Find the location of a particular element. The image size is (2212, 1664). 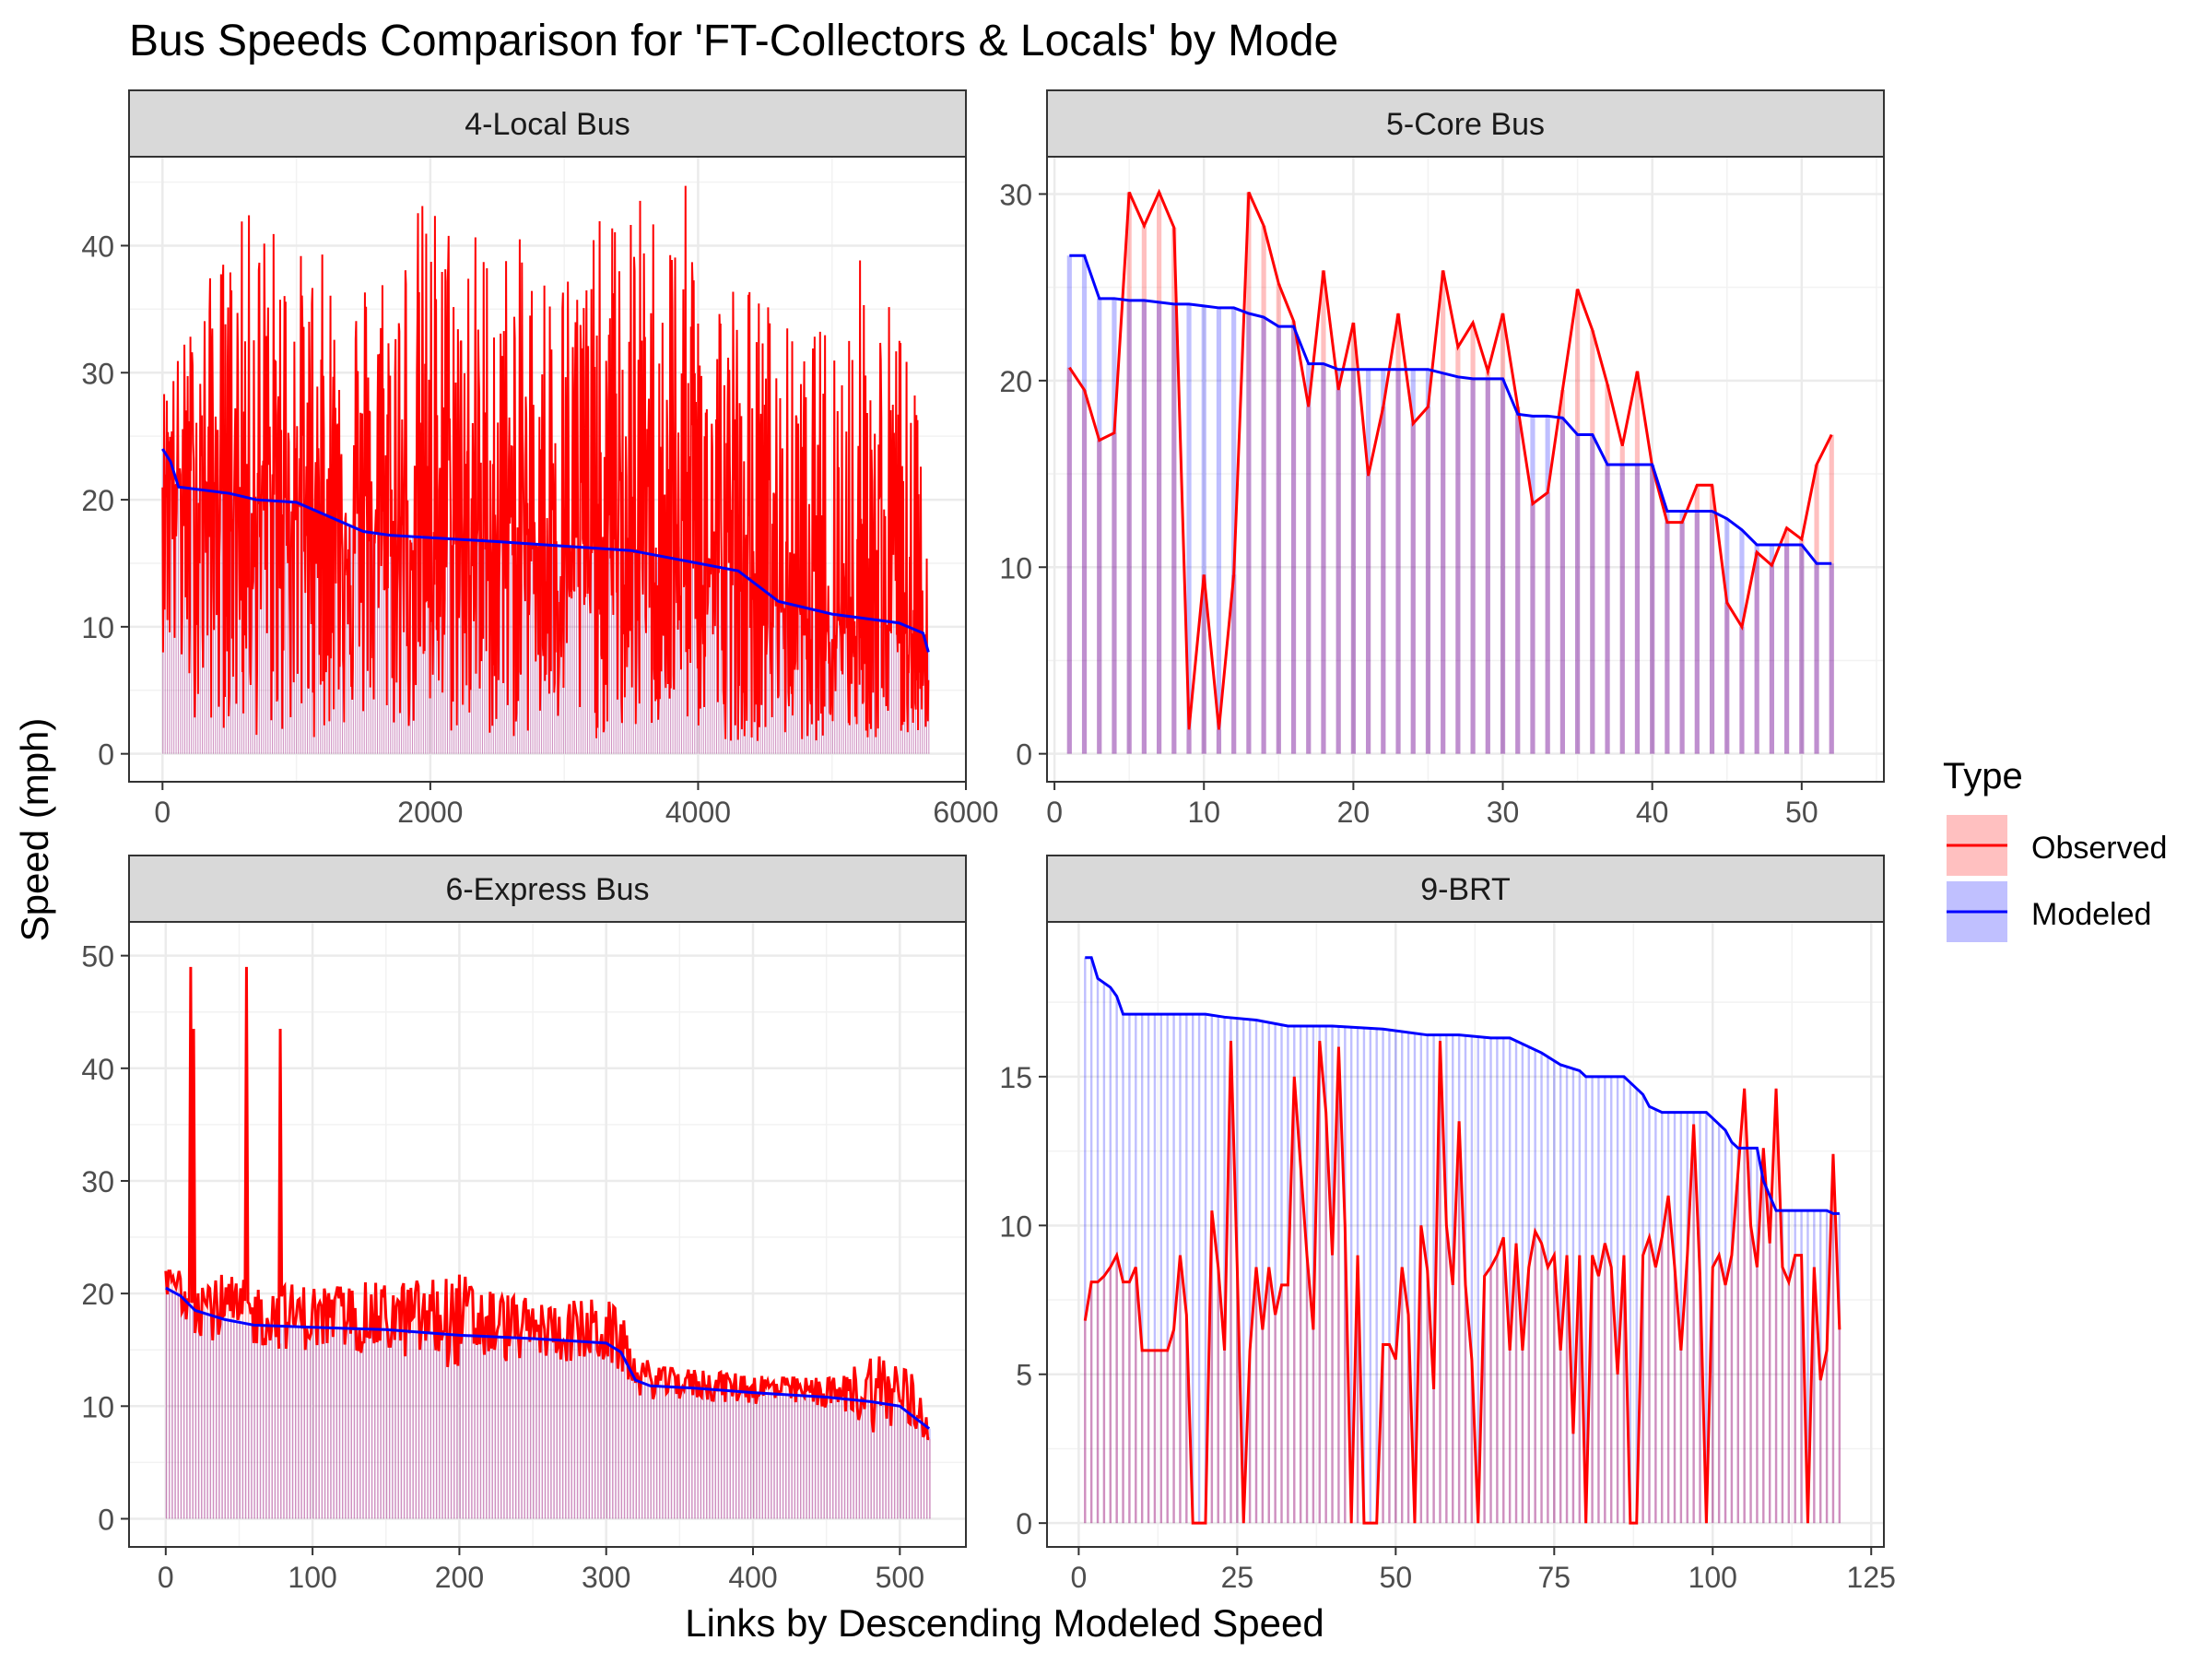

bars is located at coordinates (548, 1394).